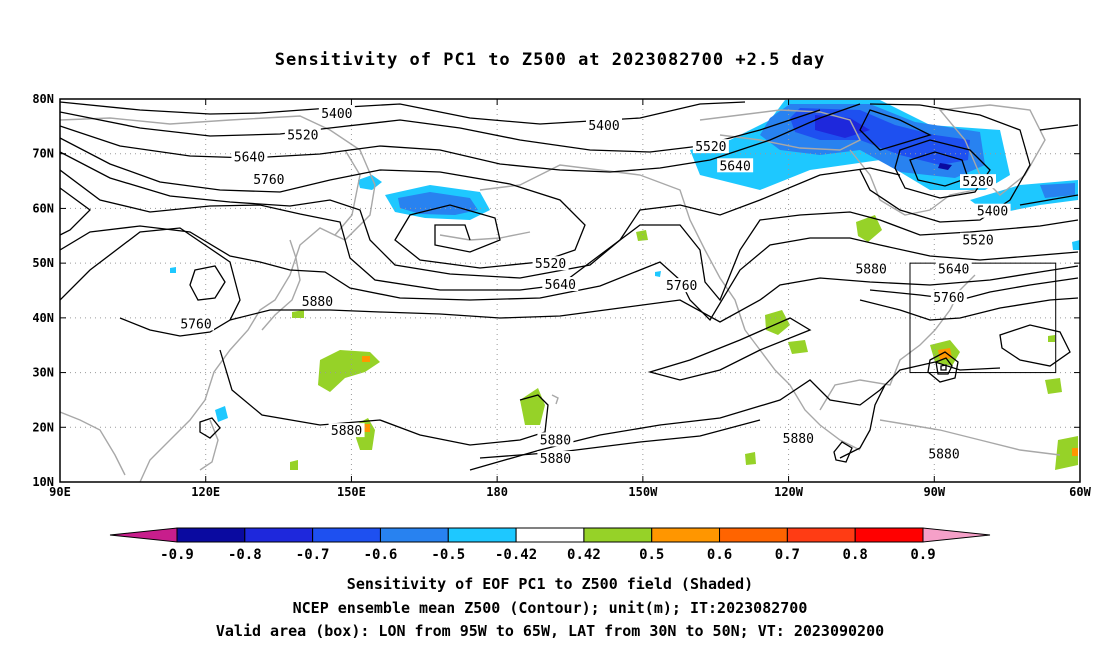 This screenshot has height=650, width=1100. I want to click on colorbar-label: 0.5, so click(651, 555).